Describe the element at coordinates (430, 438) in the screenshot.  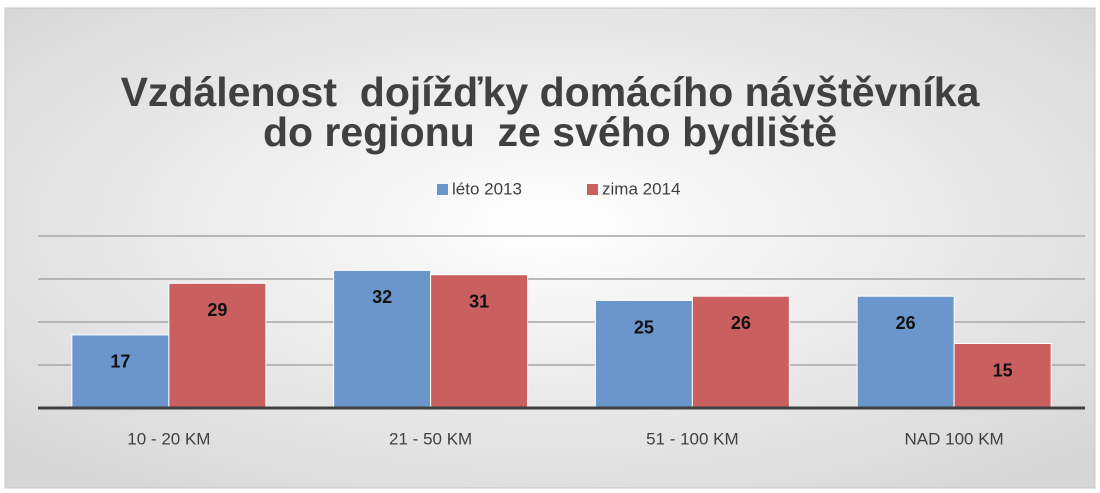
I see `x-tick-label: 21 - 50 KM` at that location.